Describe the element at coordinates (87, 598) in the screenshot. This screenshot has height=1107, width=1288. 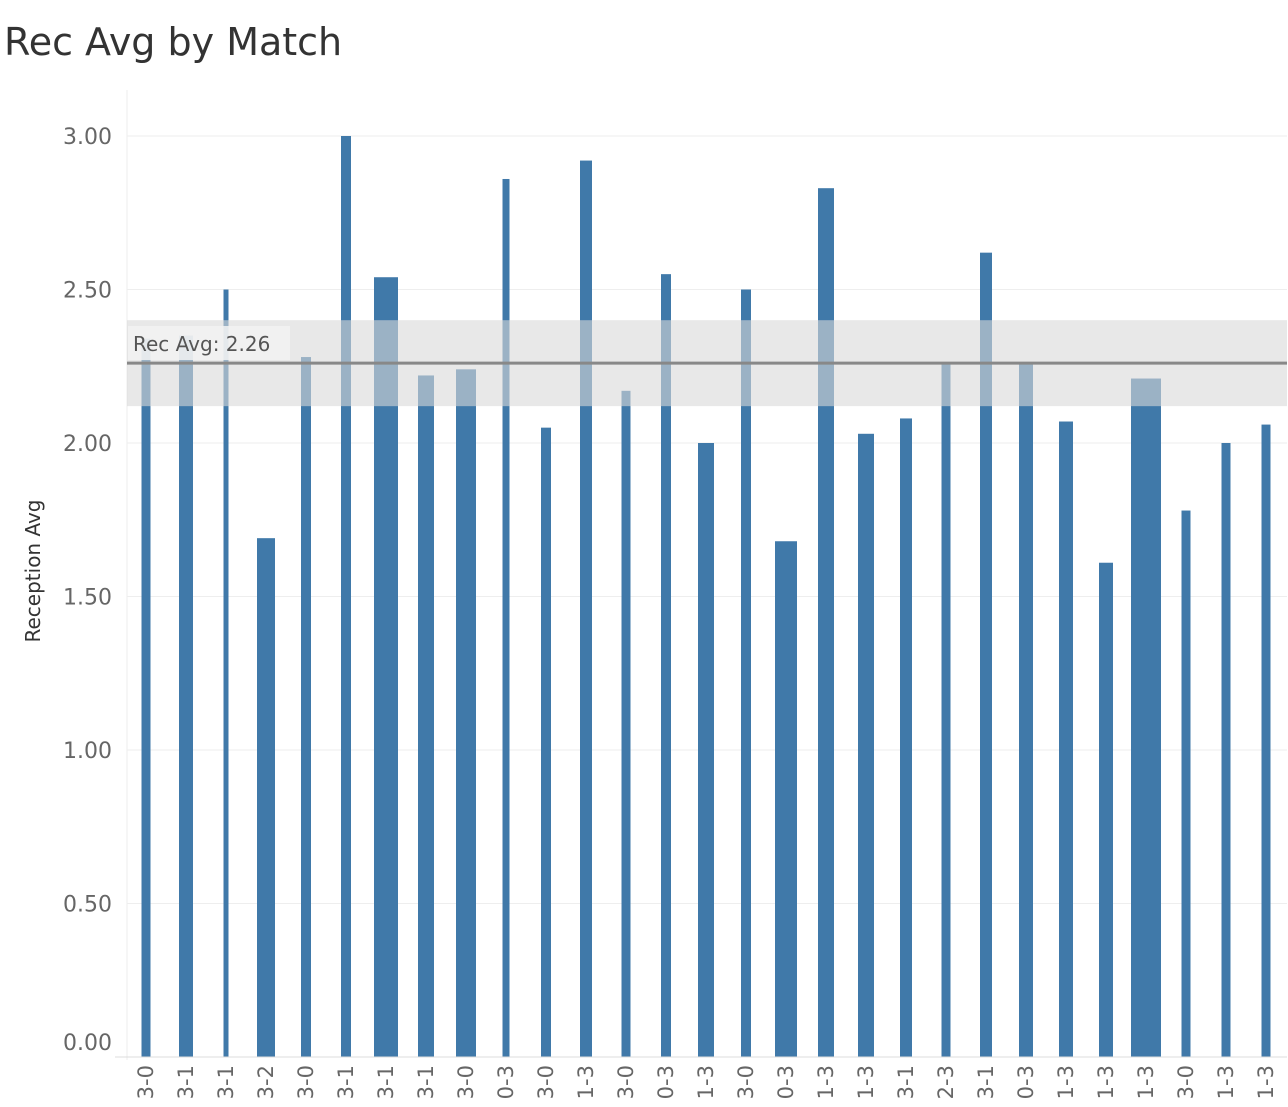
I see `y-tick-label: 1.50` at that location.